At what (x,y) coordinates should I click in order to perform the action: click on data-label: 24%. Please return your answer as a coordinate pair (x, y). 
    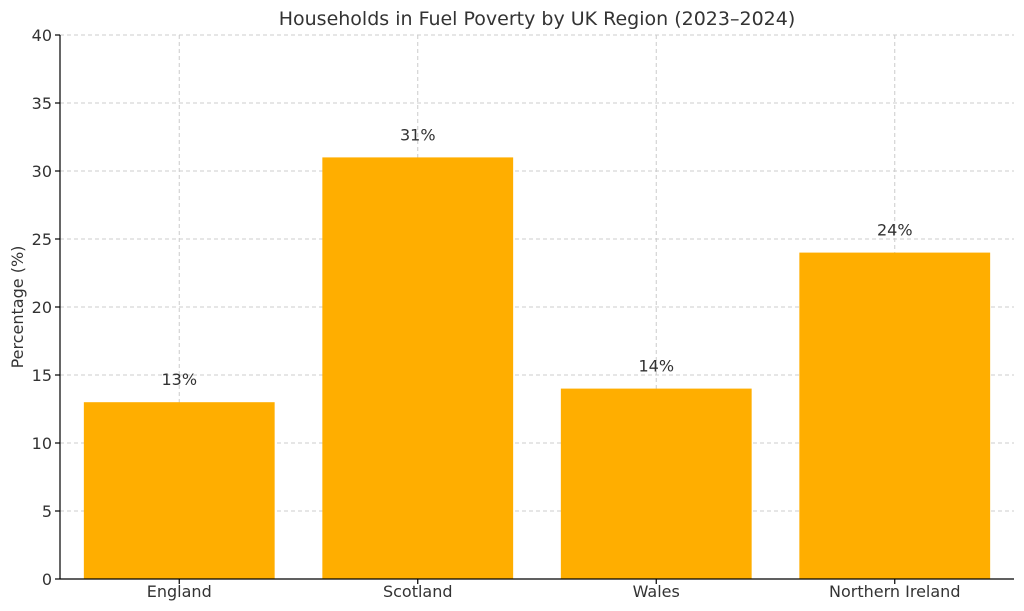
    Looking at the image, I should click on (895, 230).